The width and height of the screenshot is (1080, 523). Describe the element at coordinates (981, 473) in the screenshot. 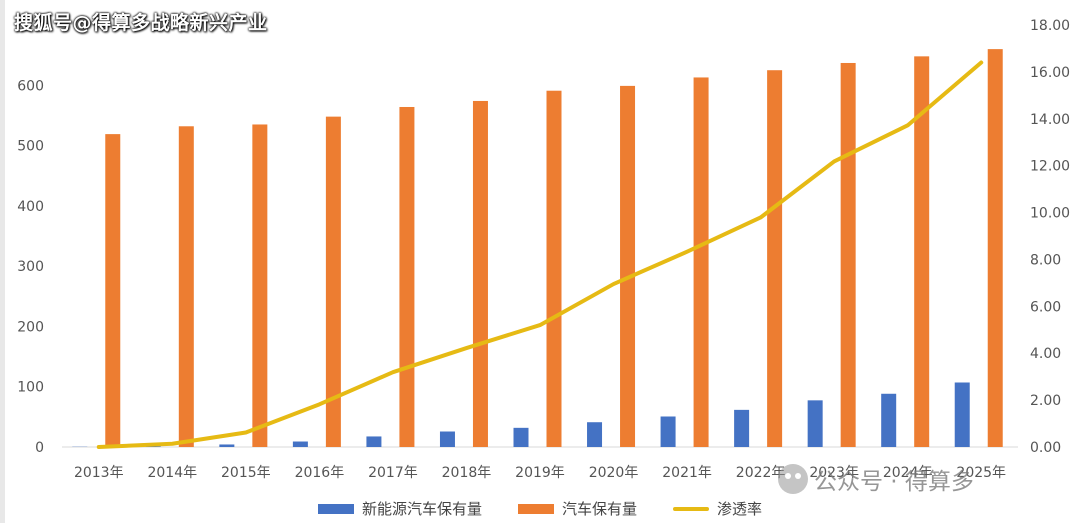

I see `x-tick-label: 2025年` at that location.